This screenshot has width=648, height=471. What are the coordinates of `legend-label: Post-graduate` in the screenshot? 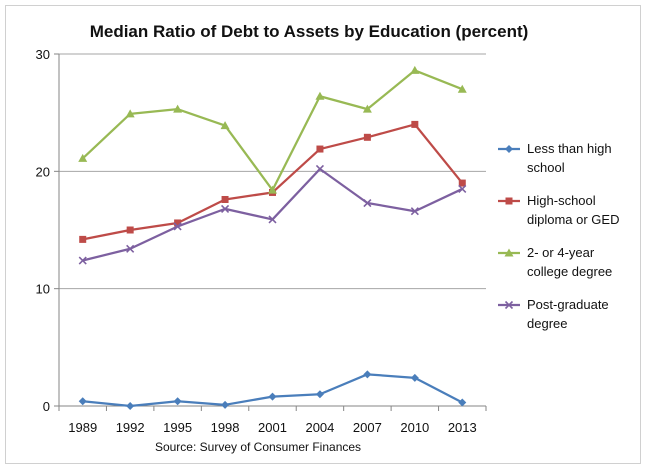 It's located at (568, 304).